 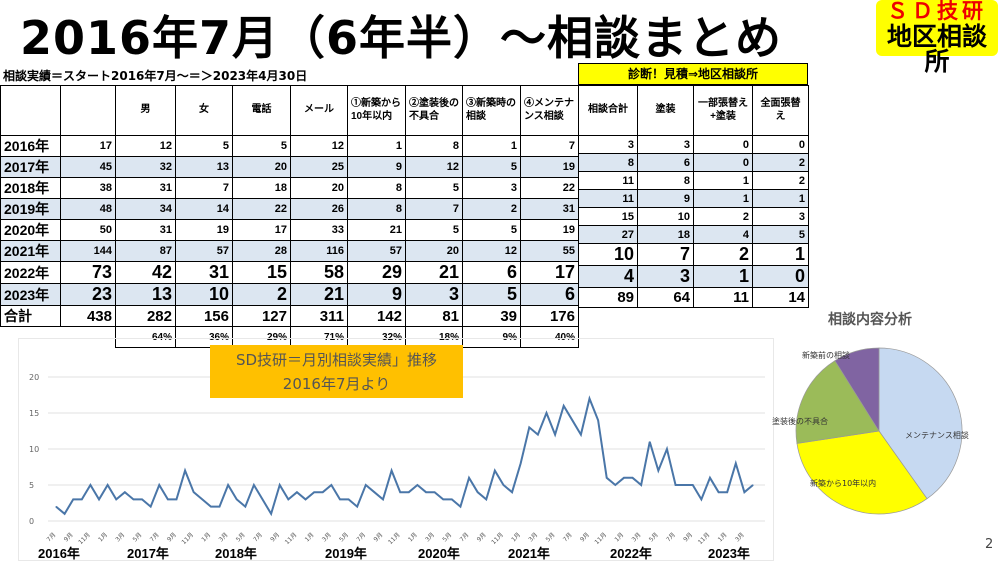 I want to click on table-cell: 20, so click(x=434, y=251).